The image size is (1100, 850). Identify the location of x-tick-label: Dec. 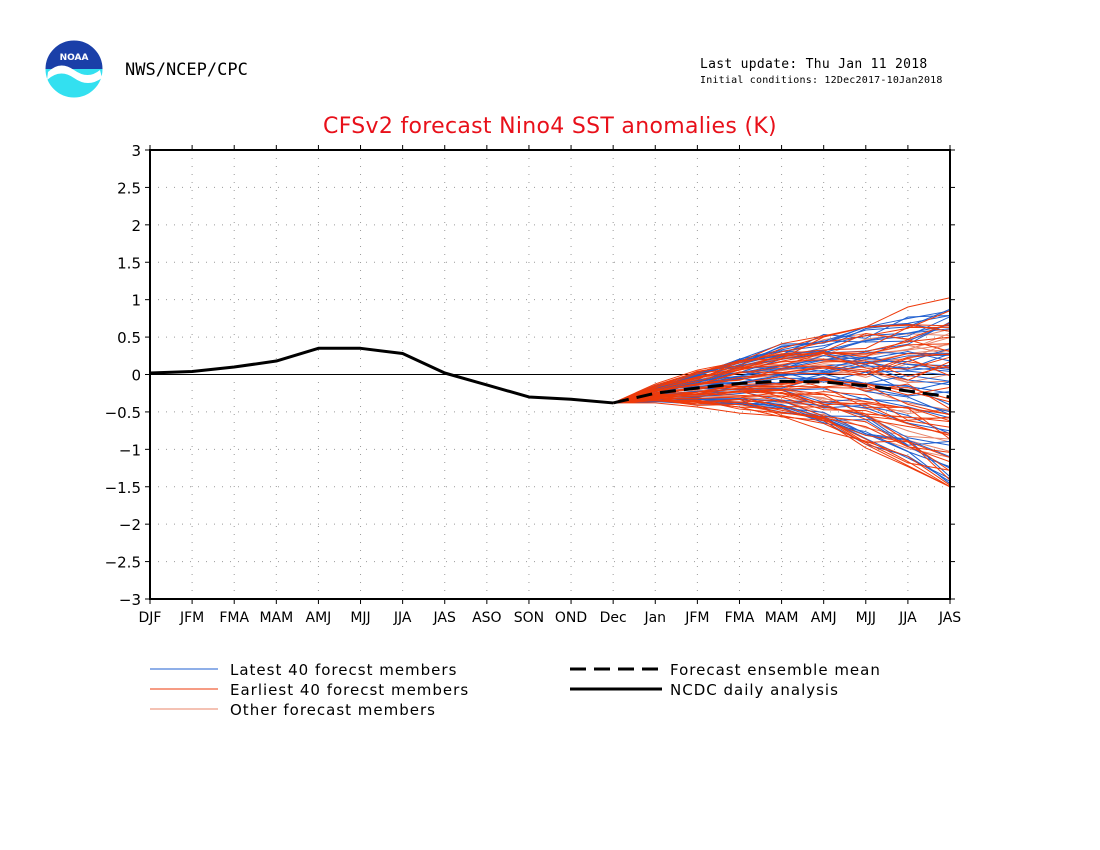
(613, 618).